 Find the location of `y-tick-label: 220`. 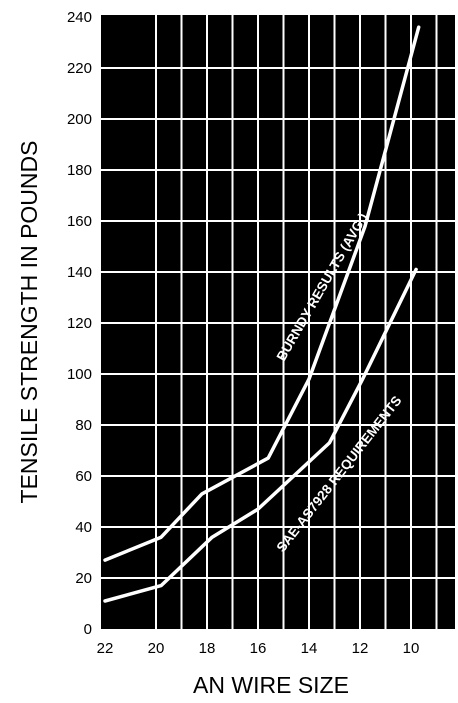

y-tick-label: 220 is located at coordinates (79, 68).